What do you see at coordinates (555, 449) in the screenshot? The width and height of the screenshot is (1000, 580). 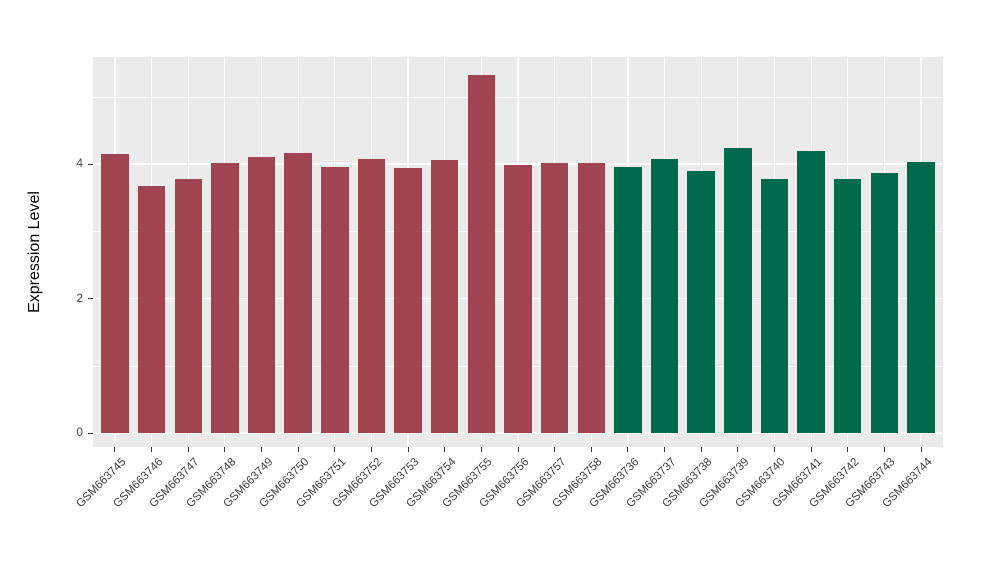 I see `x-tick-mark-GSM663757` at bounding box center [555, 449].